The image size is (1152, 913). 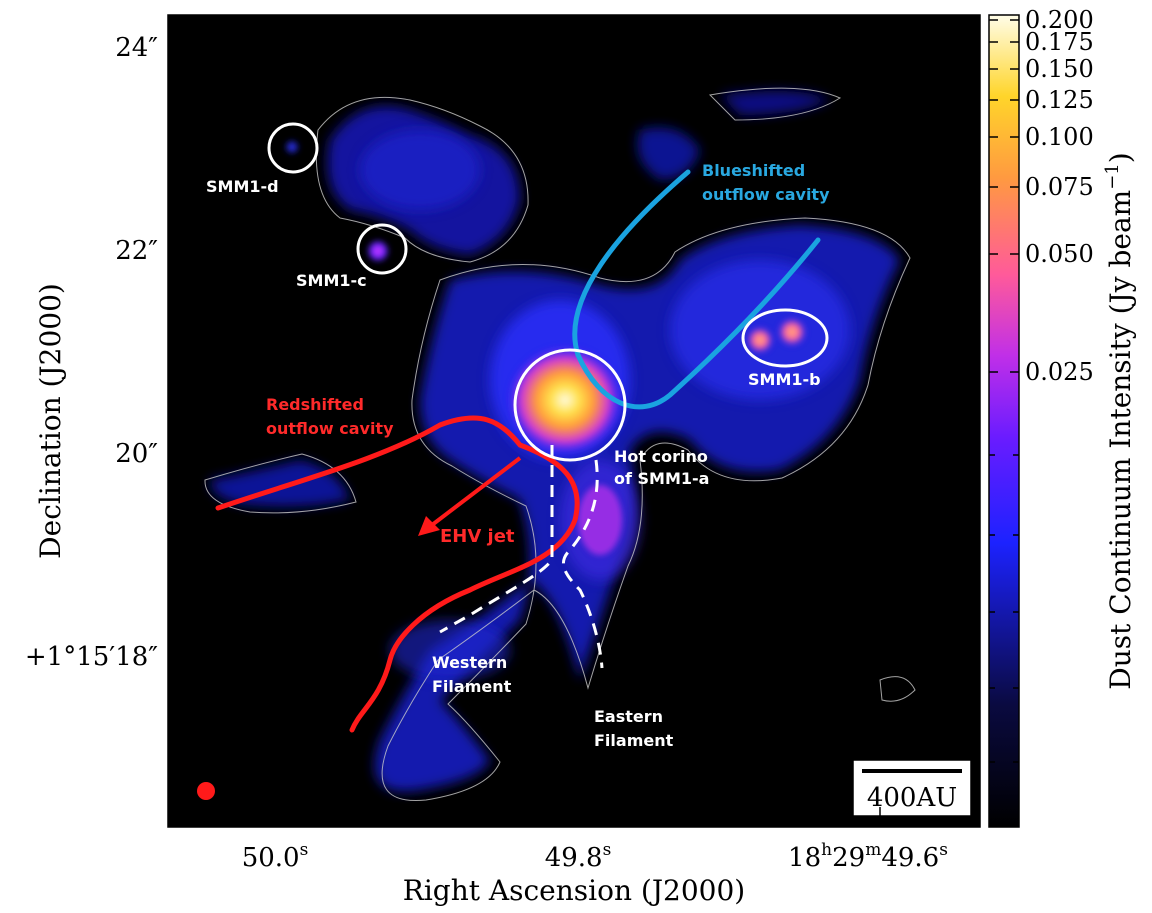 I want to click on western-filament-dashed, so click(x=496, y=539).